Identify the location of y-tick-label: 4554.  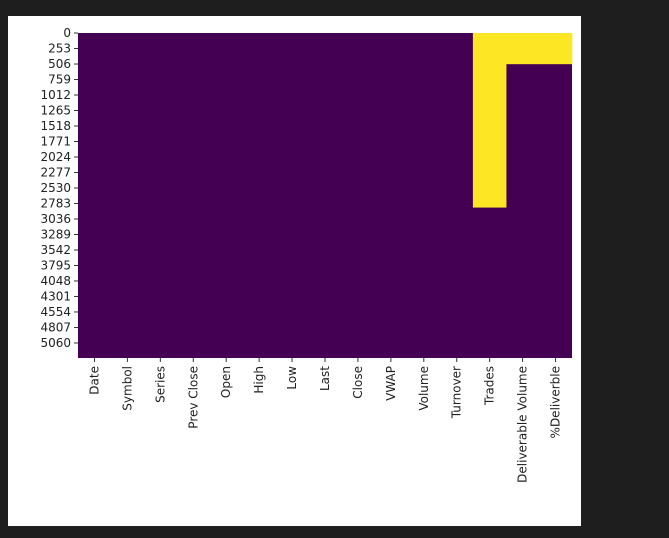
(55, 312).